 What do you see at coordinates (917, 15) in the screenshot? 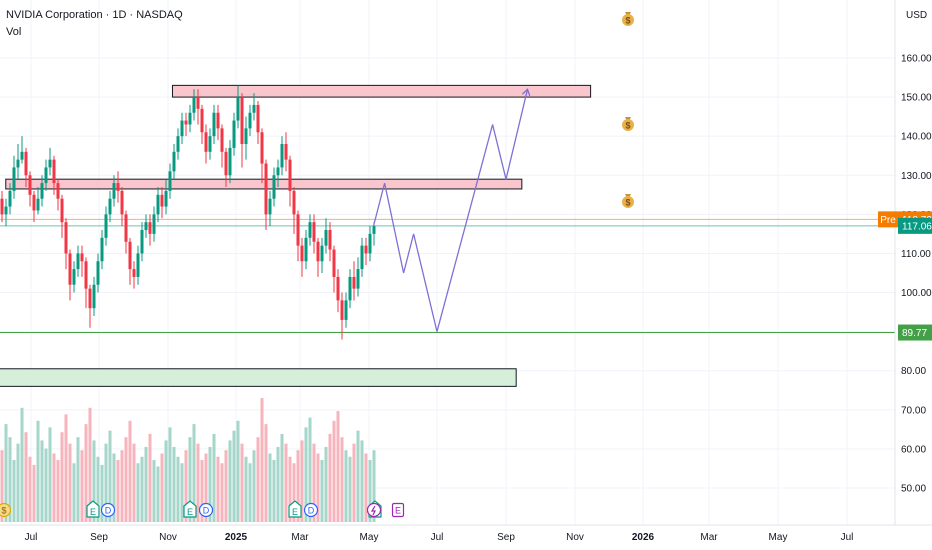
I see `currency-label: USD` at bounding box center [917, 15].